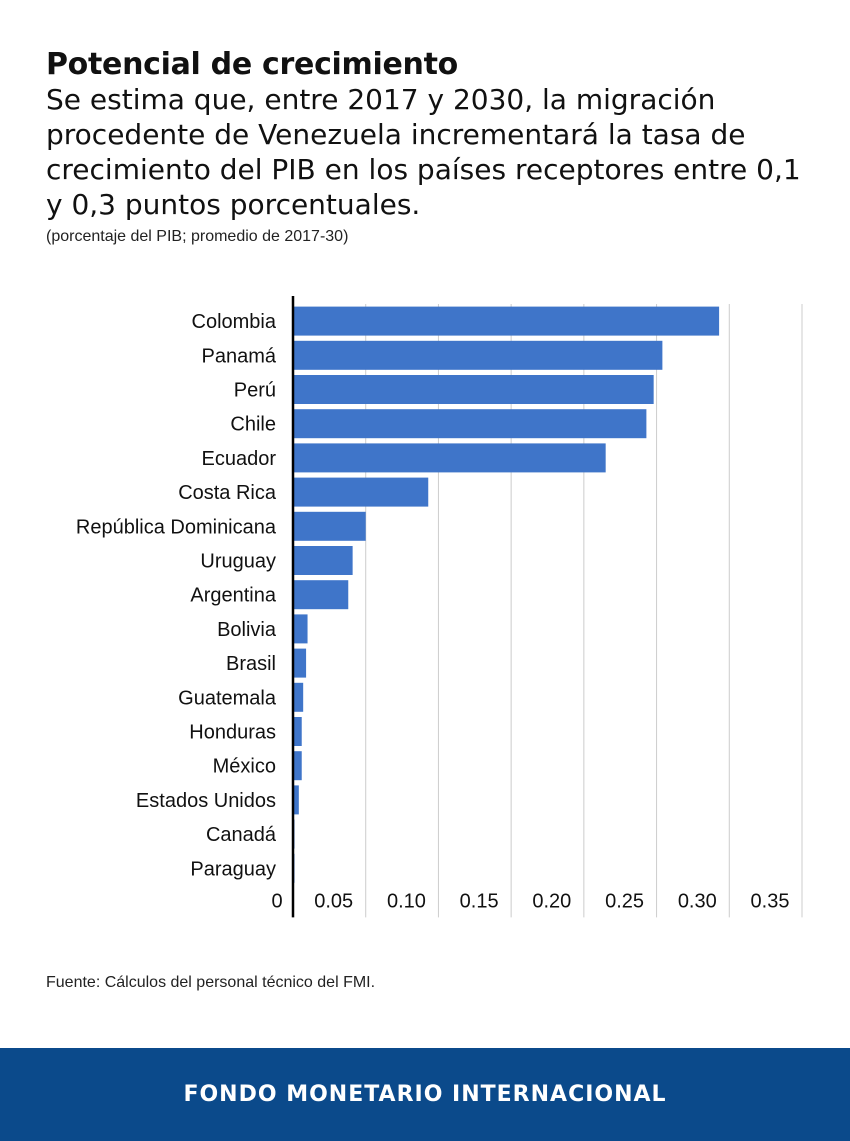  What do you see at coordinates (239, 459) in the screenshot?
I see `category-label: Ecuador` at bounding box center [239, 459].